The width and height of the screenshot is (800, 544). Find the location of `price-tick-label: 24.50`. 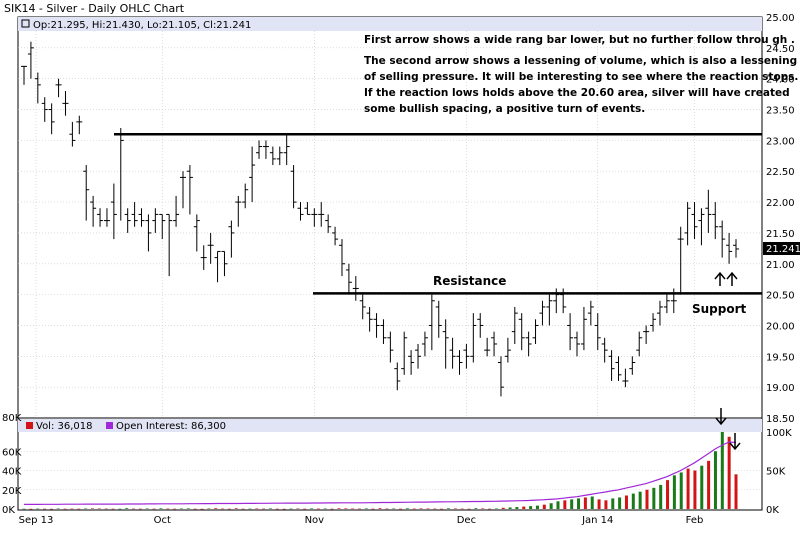

price-tick-label: 24.50 is located at coordinates (780, 49).